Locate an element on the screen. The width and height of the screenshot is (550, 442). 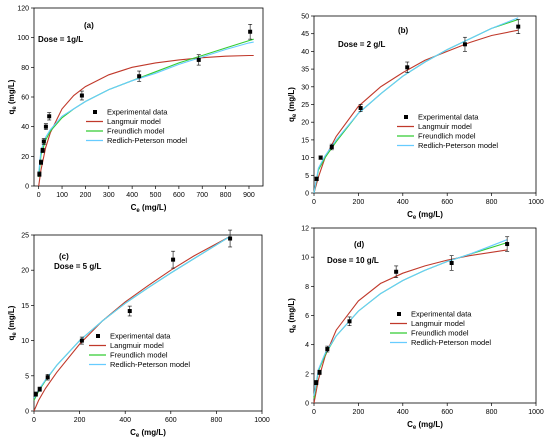
x-tick-label: 700 is located at coordinates (202, 195).